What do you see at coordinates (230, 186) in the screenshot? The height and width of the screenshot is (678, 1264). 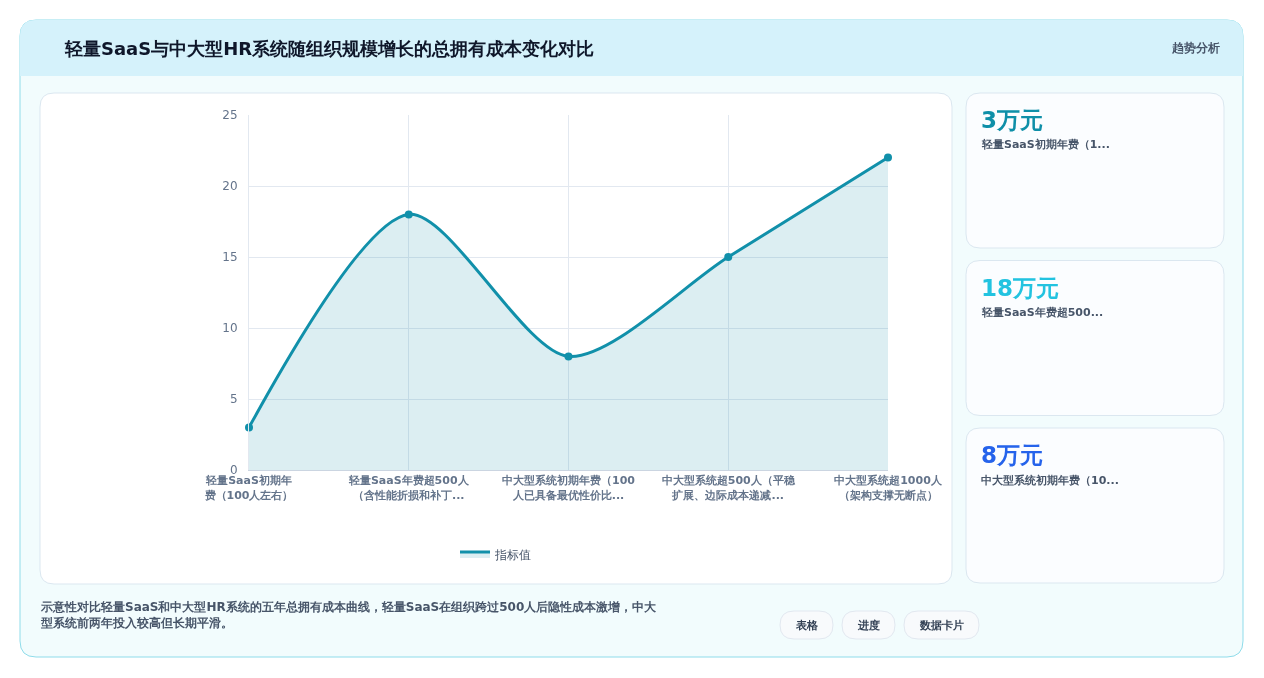 I see `y-tick-label: 20` at bounding box center [230, 186].